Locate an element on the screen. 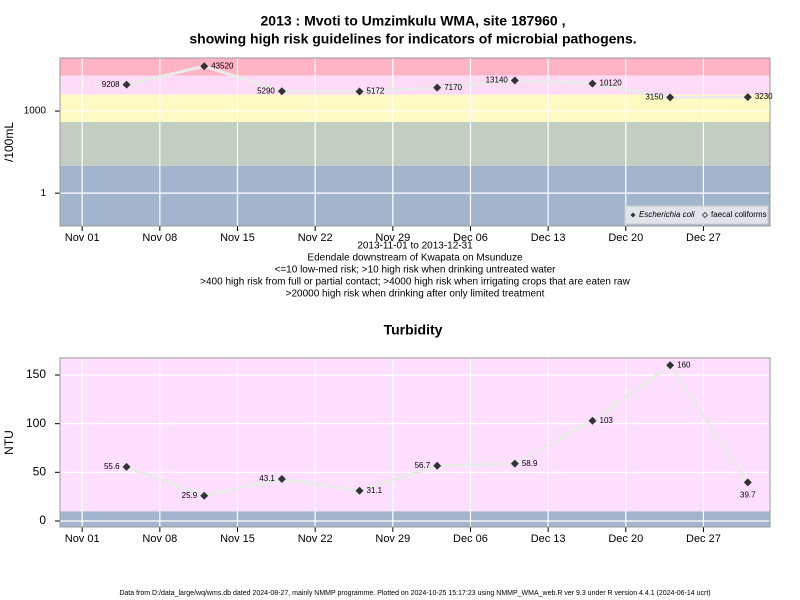  data-label: 3150 is located at coordinates (654, 97).